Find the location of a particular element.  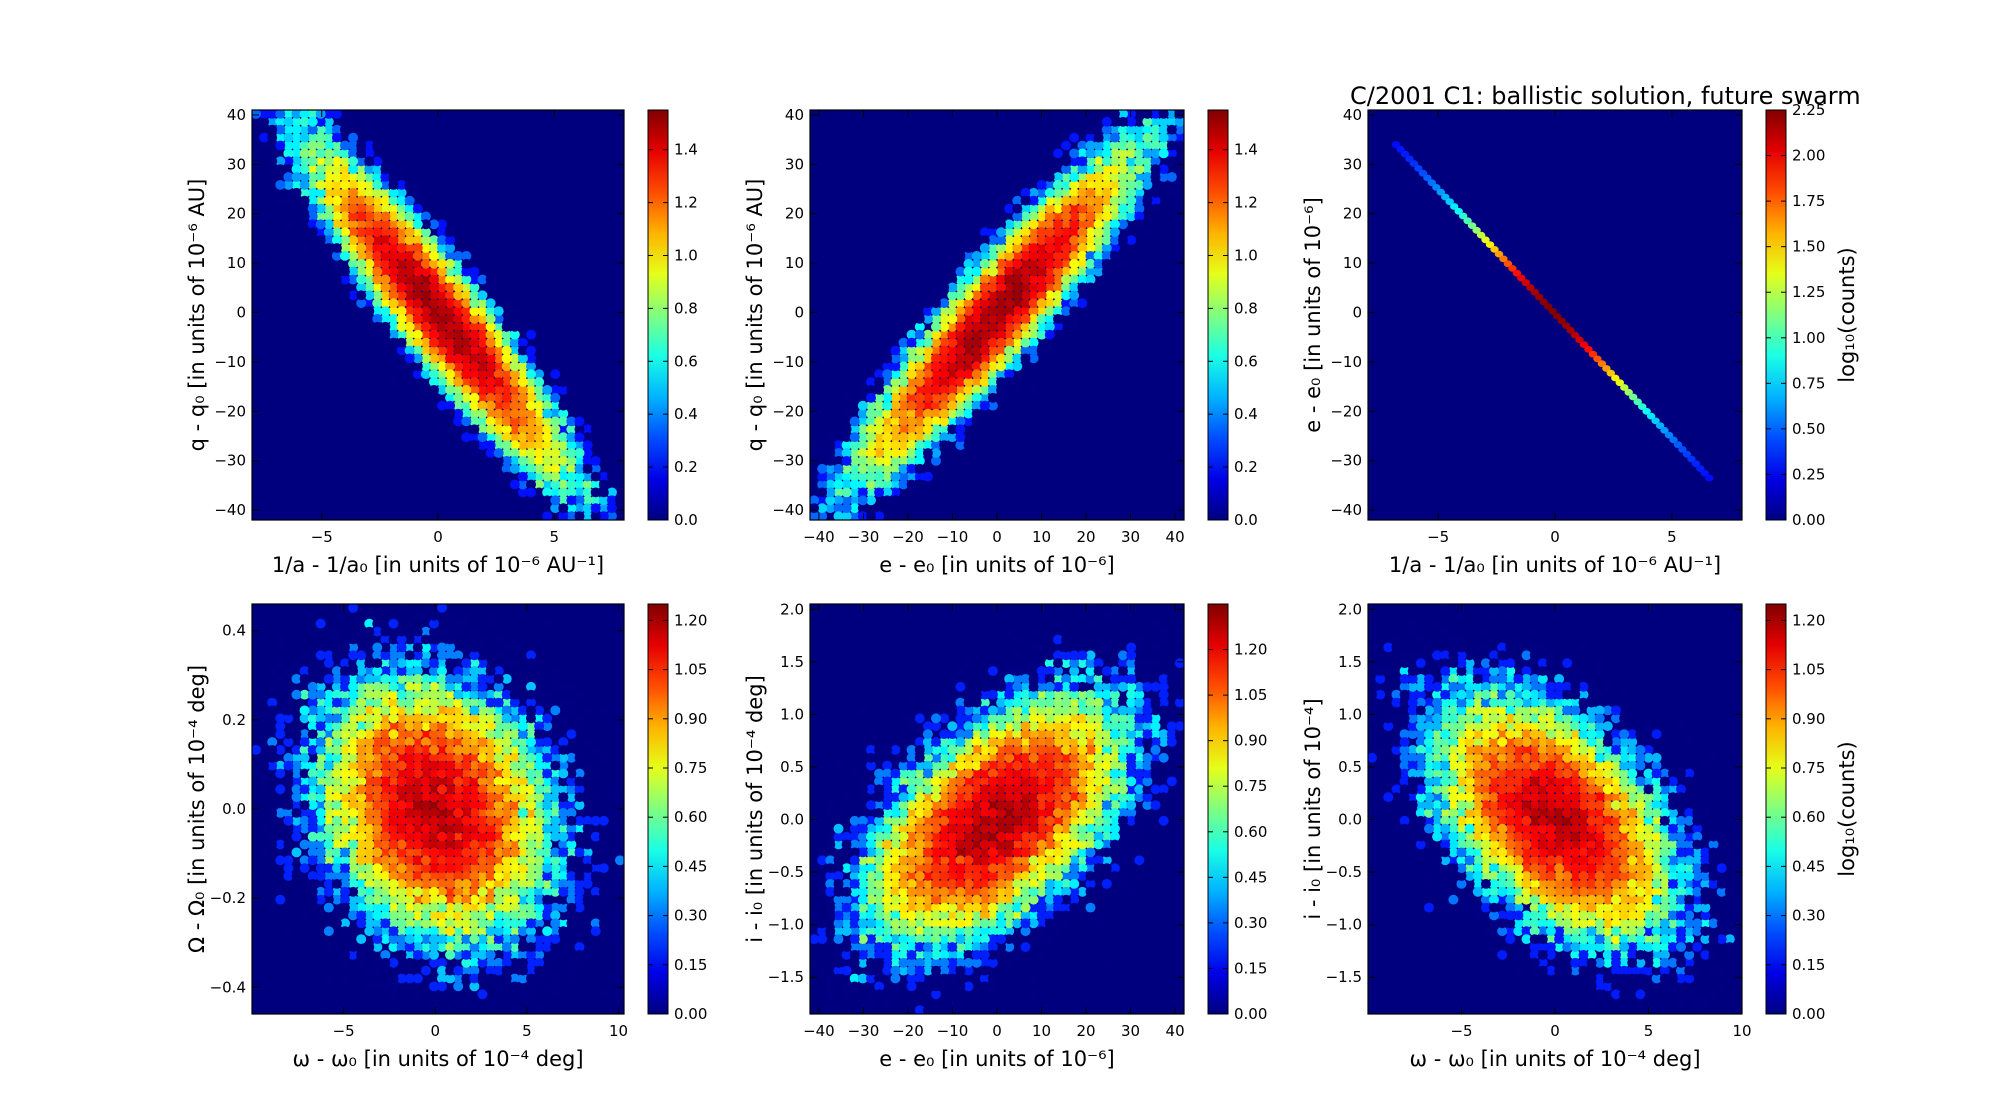

colorbar-tick-label: 0.0 is located at coordinates (1246, 520).